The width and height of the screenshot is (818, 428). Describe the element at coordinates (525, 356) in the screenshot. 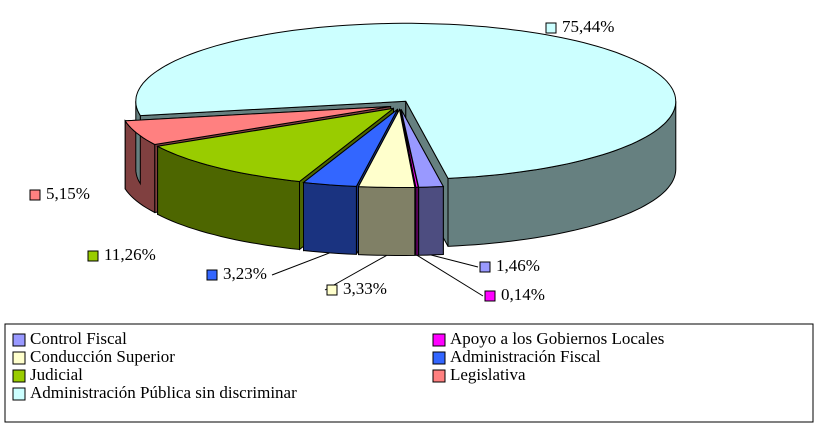

I see `legend-label: Administración Fiscal` at that location.